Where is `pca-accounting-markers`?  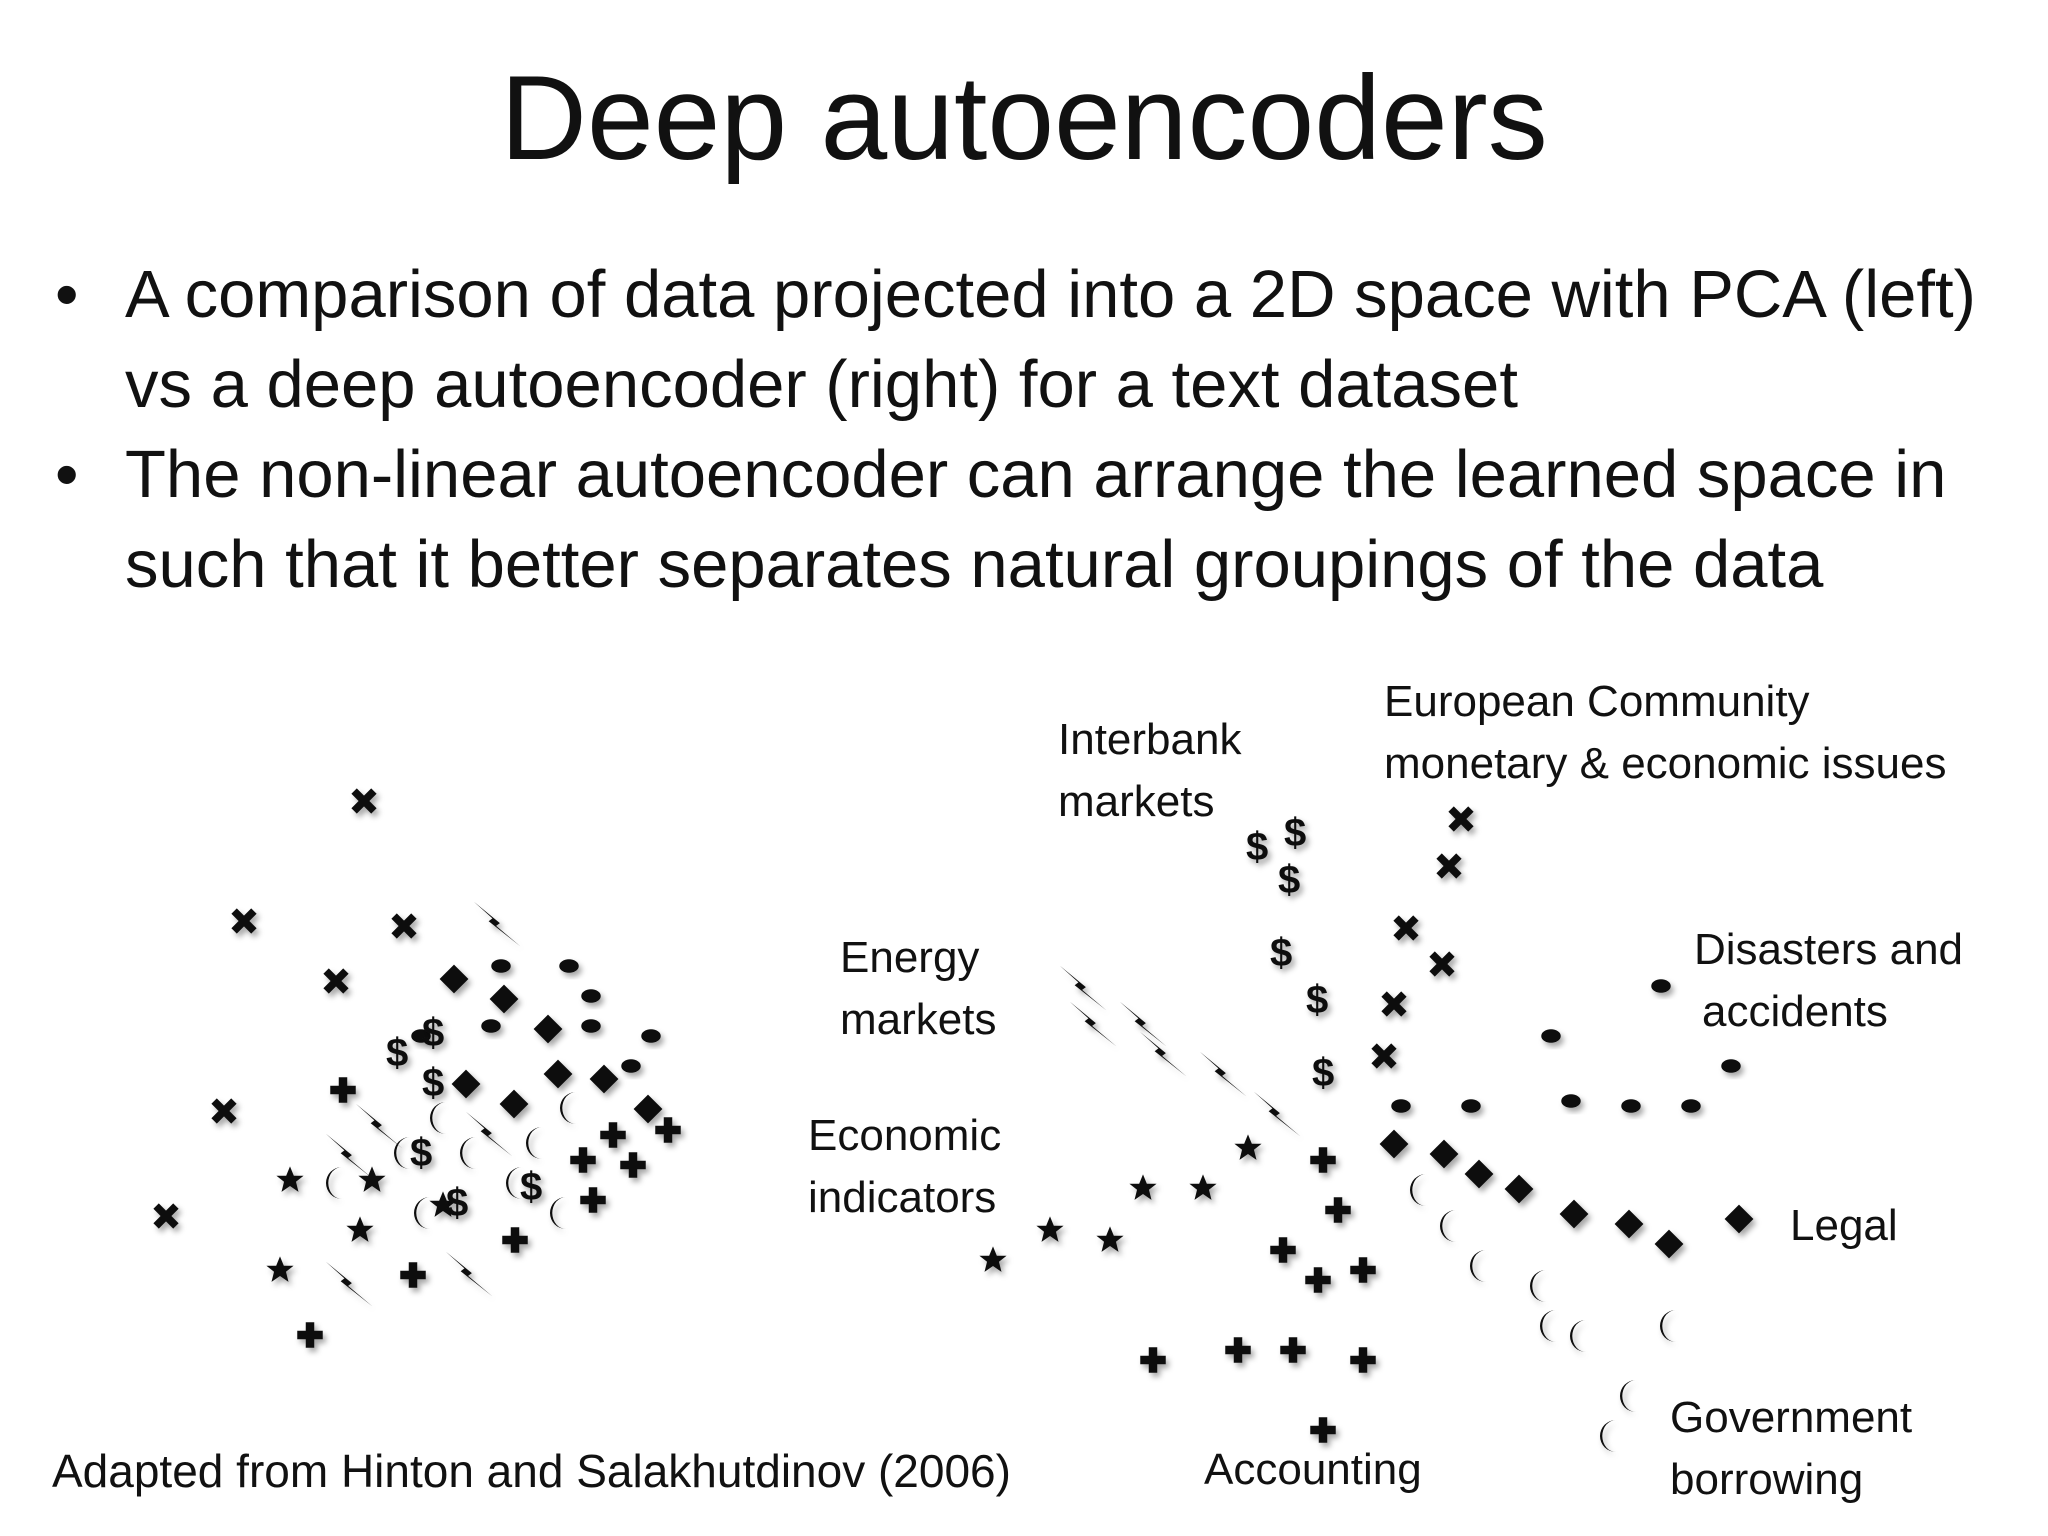
pca-accounting-markers is located at coordinates (489, 1212).